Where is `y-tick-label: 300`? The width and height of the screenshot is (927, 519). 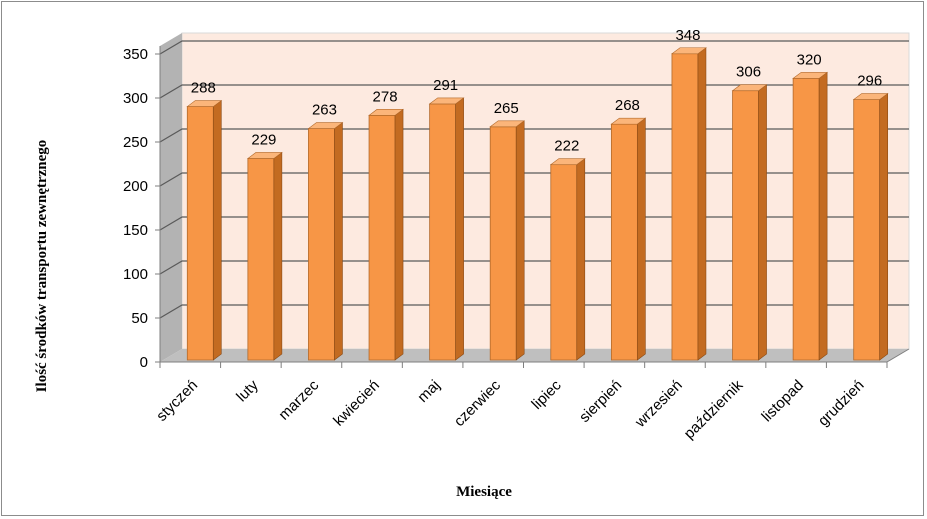 y-tick-label: 300 is located at coordinates (135, 98).